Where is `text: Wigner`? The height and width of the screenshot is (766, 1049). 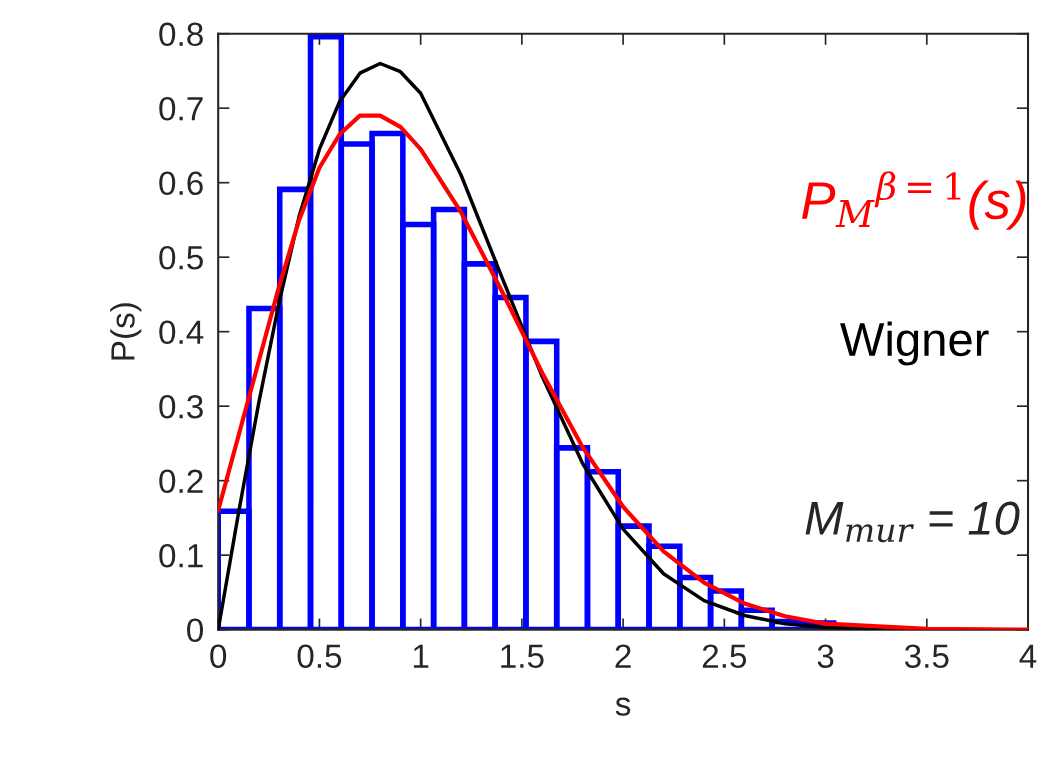 text: Wigner is located at coordinates (914, 343).